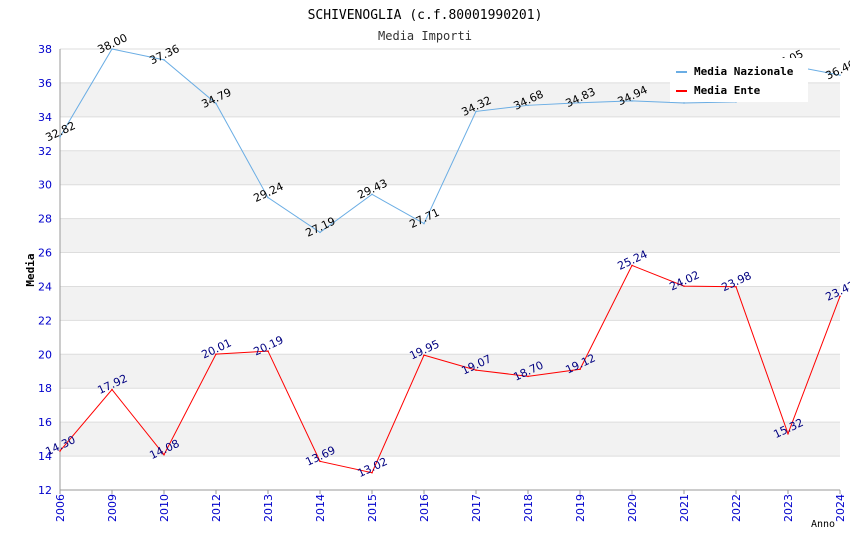 This screenshot has width=850, height=550. What do you see at coordinates (45, 388) in the screenshot?
I see `y-tick-label: 18` at bounding box center [45, 388].